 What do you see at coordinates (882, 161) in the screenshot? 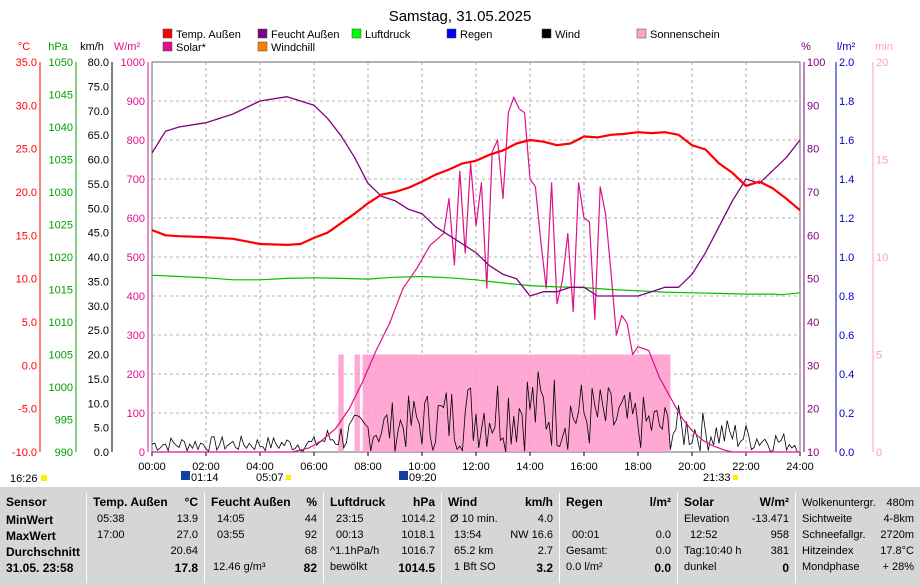
I see `sunshine-tick-label: 15` at bounding box center [882, 161].